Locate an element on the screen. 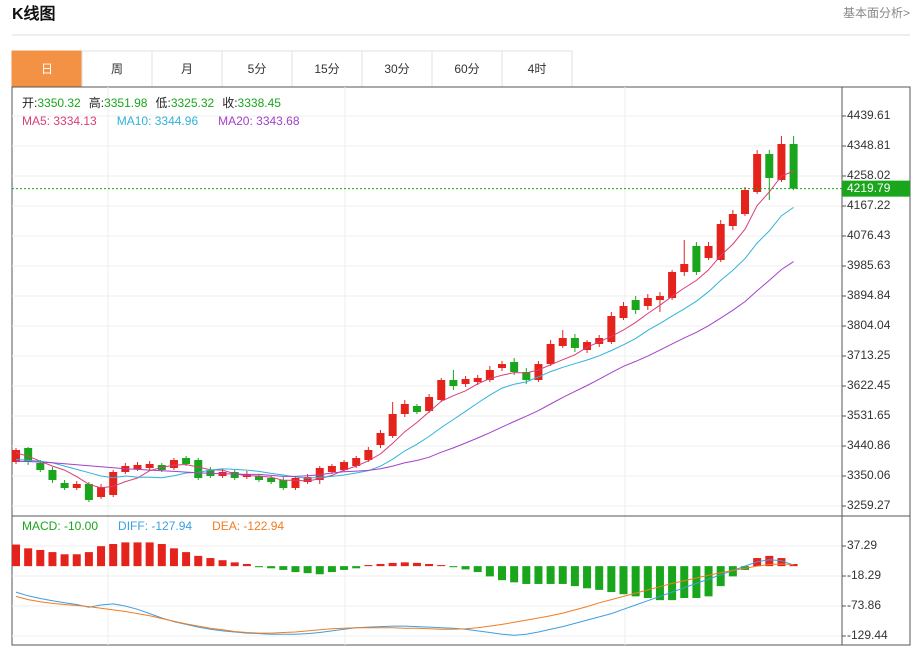 Image resolution: width=916 pixels, height=648 pixels. tab-label: 4时 is located at coordinates (537, 69).